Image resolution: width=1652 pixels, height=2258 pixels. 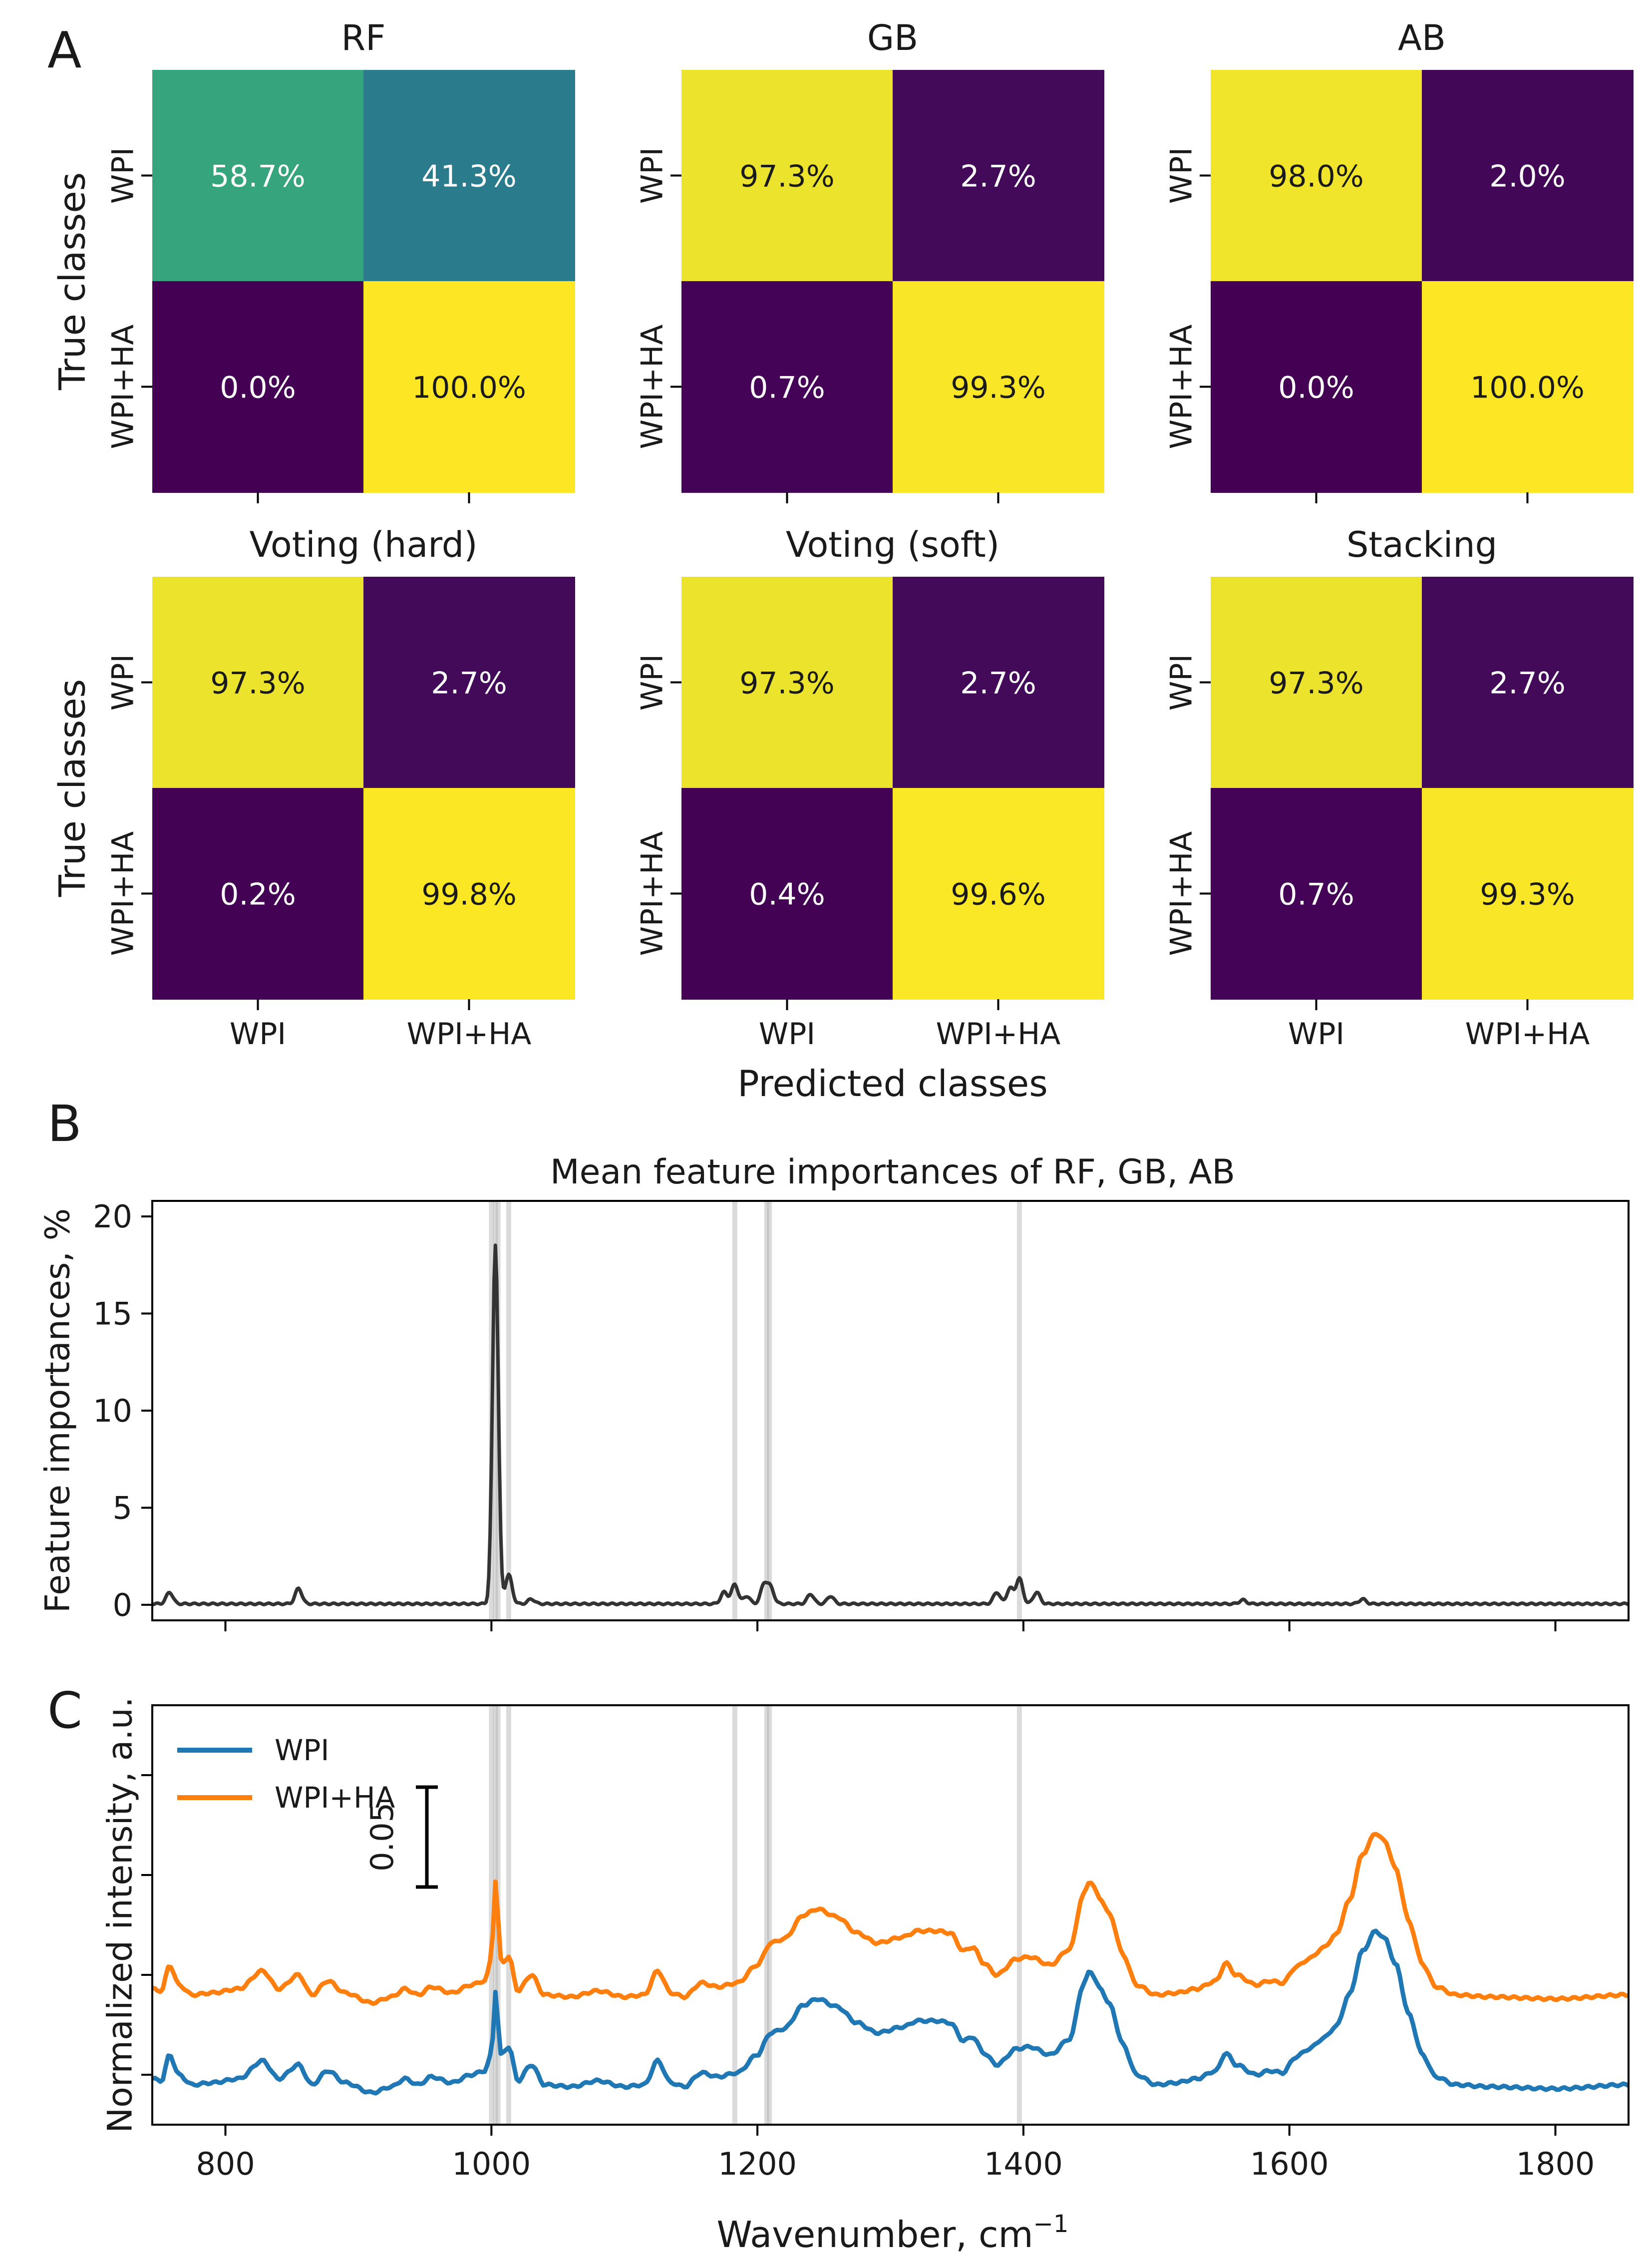 I want to click on heatmap-5-ytick-label-1: WPI+HA, so click(x=1181, y=893).